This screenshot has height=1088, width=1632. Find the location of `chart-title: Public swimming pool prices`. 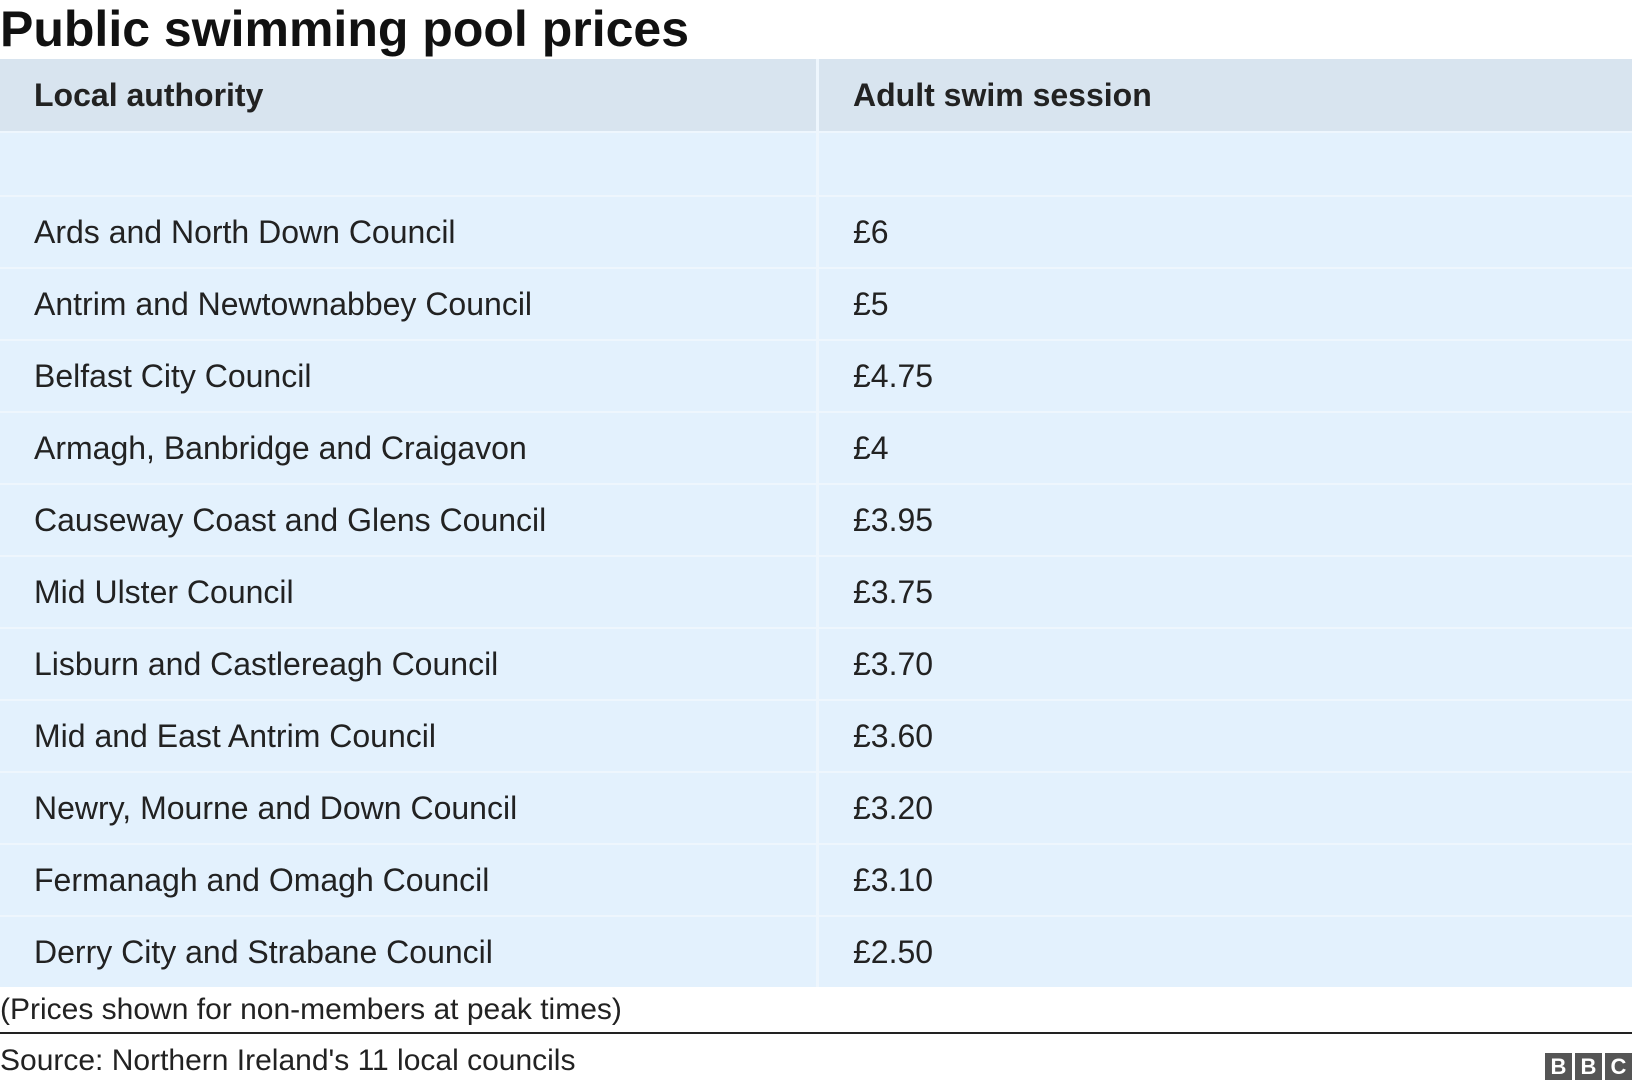

chart-title: Public swimming pool prices is located at coordinates (345, 29).